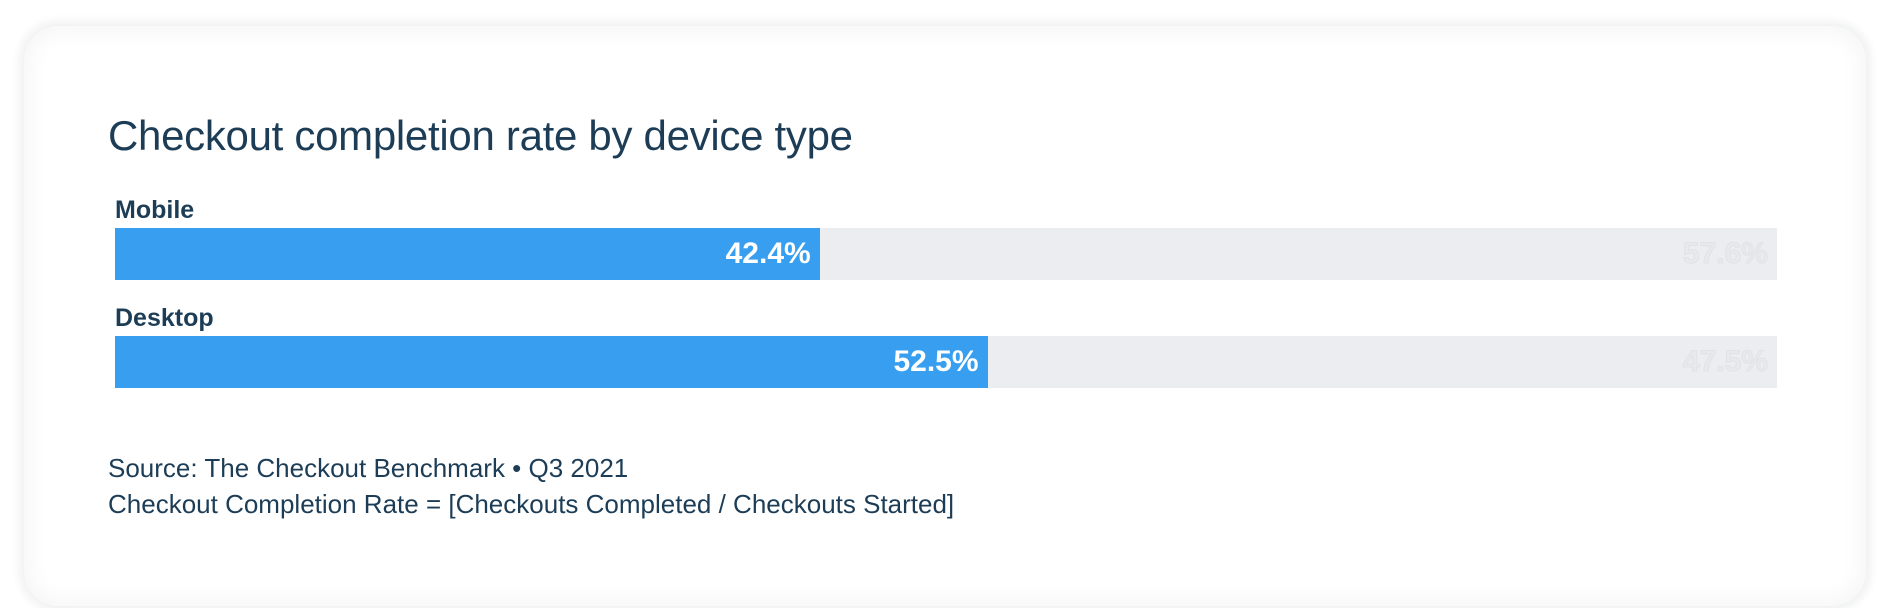 The height and width of the screenshot is (608, 1884). What do you see at coordinates (946, 254) in the screenshot?
I see `bar-track-mobile: 42.4% 57.6%` at bounding box center [946, 254].